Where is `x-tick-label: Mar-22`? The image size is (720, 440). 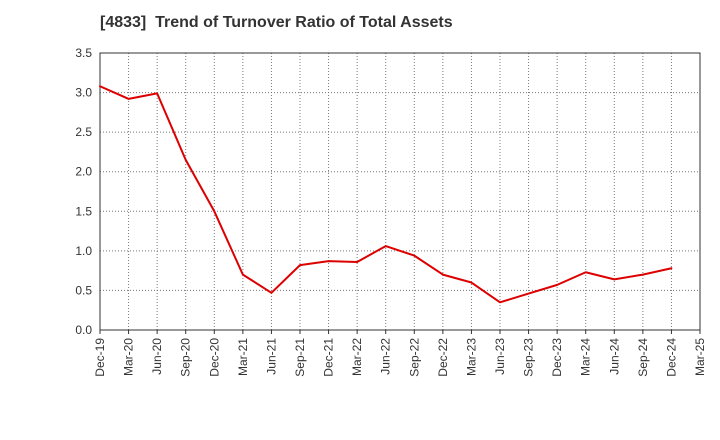
x-tick-label: Mar-22 is located at coordinates (357, 357).